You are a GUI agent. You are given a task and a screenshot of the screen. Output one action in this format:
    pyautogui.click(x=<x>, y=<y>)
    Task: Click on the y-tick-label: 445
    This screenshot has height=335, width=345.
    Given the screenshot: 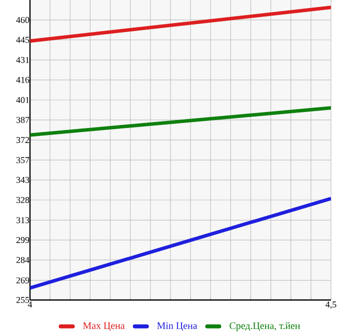 What is the action you would take?
    pyautogui.click(x=23, y=39)
    